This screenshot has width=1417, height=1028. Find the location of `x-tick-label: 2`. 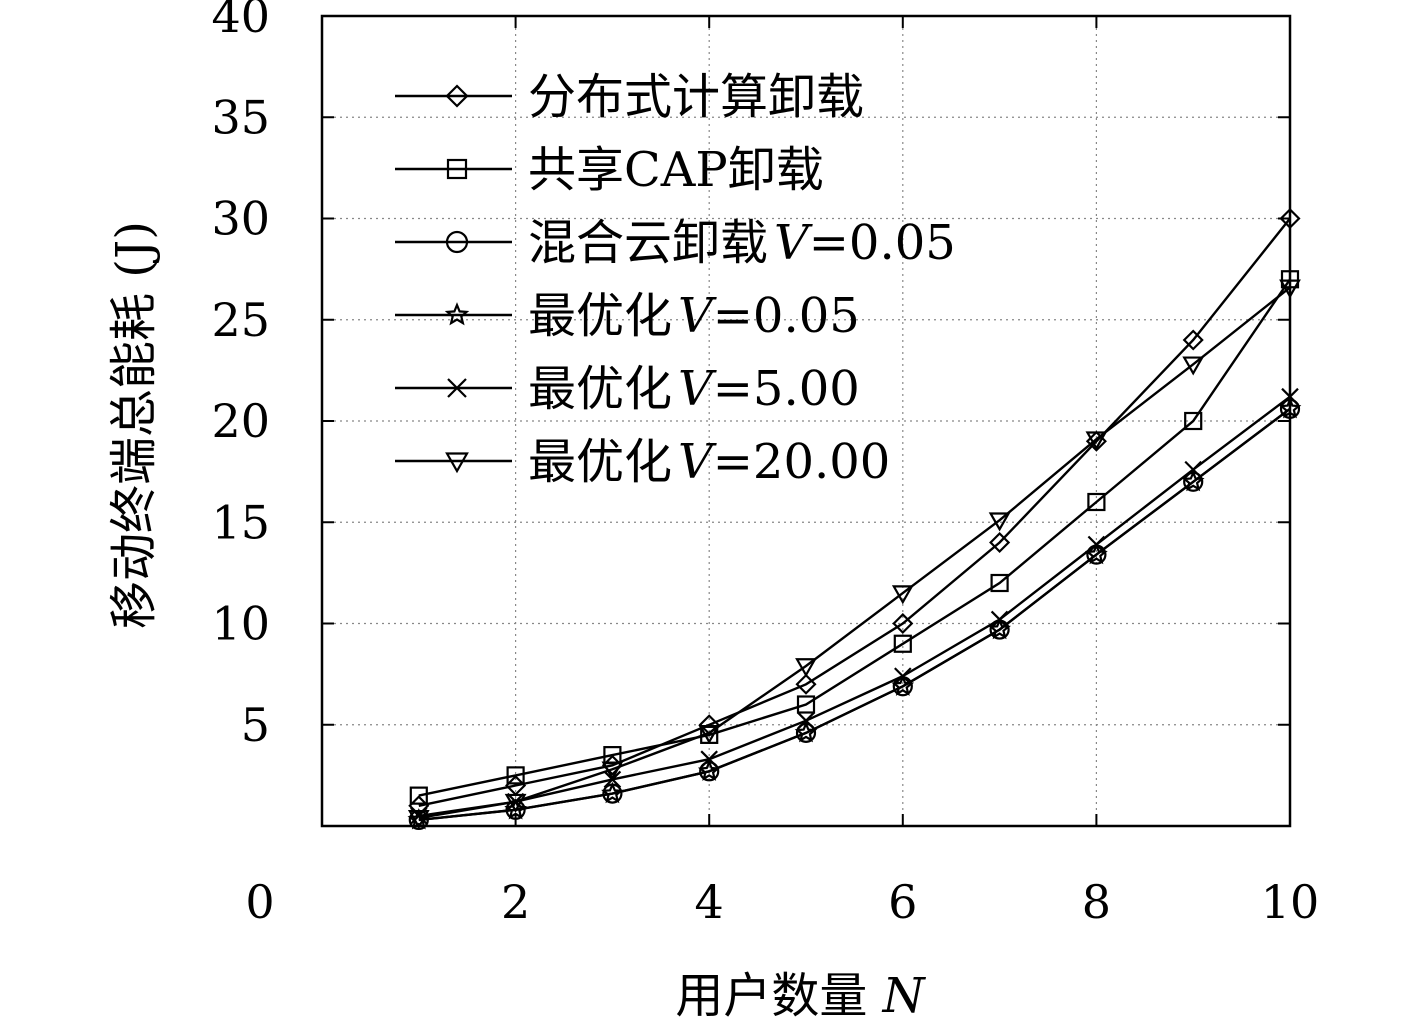

x-tick-label: 2 is located at coordinates (515, 902).